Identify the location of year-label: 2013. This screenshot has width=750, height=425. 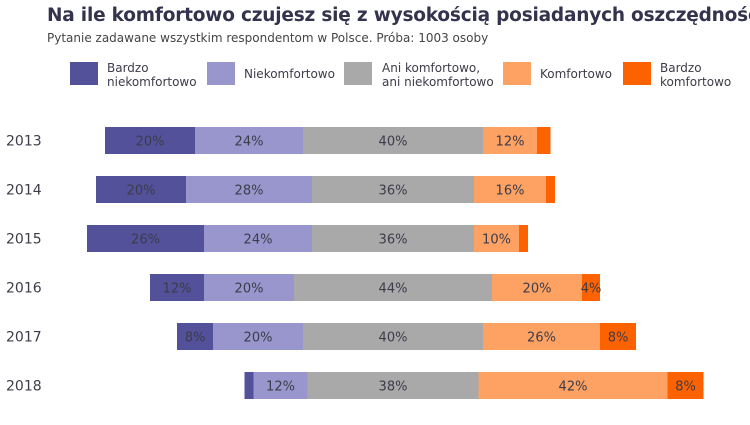
(24, 142).